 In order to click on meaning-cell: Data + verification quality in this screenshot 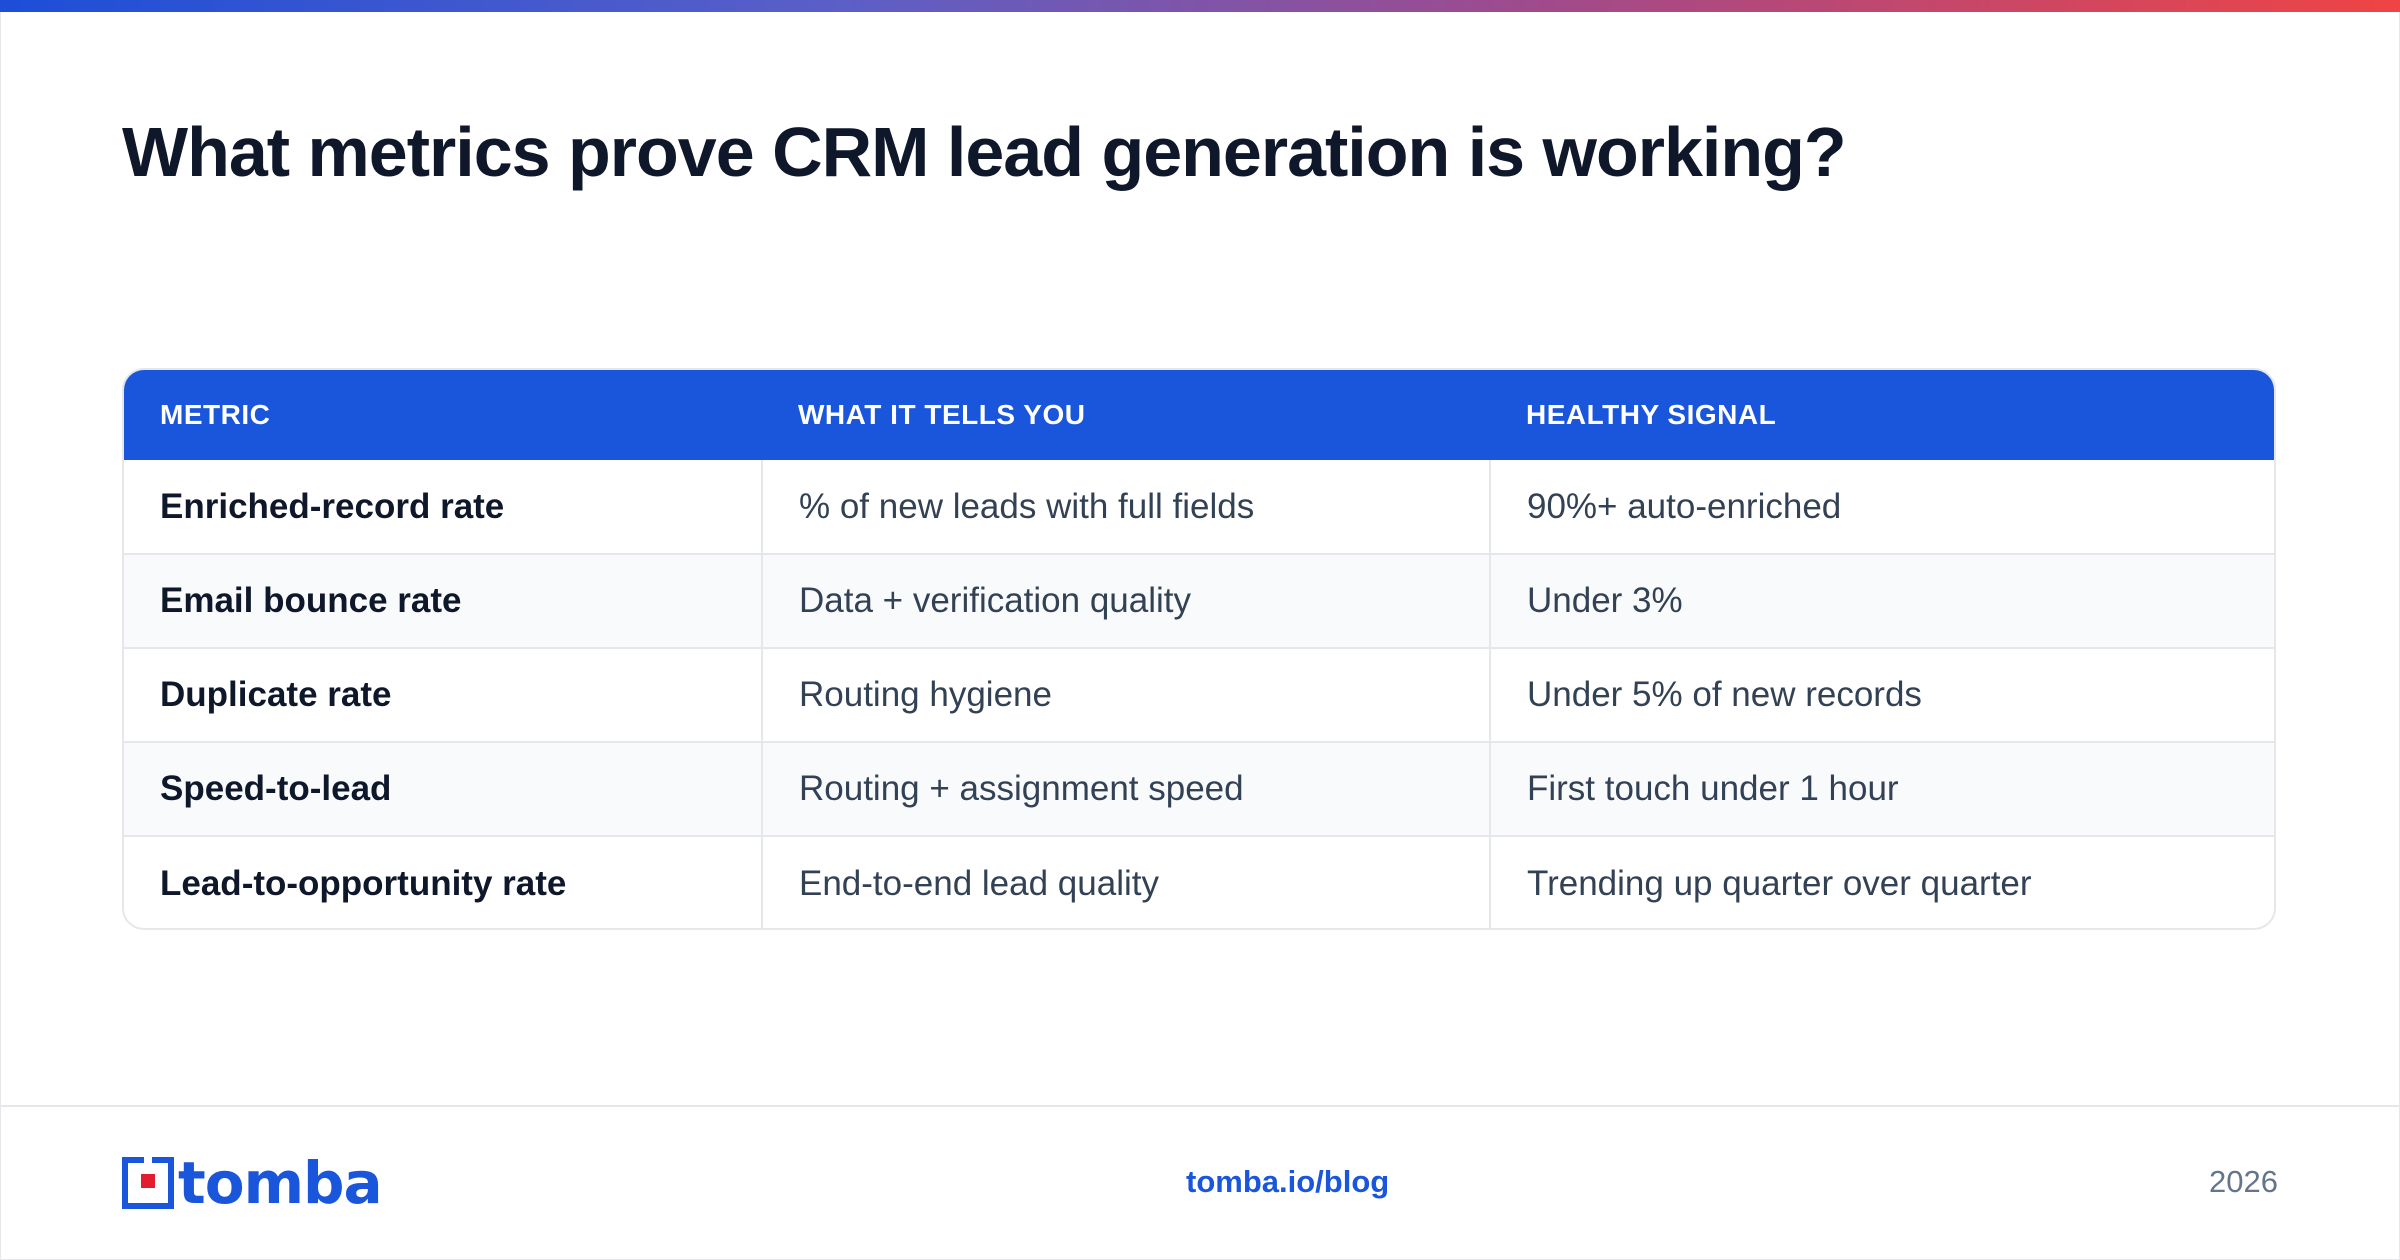, I will do `click(1125, 600)`.